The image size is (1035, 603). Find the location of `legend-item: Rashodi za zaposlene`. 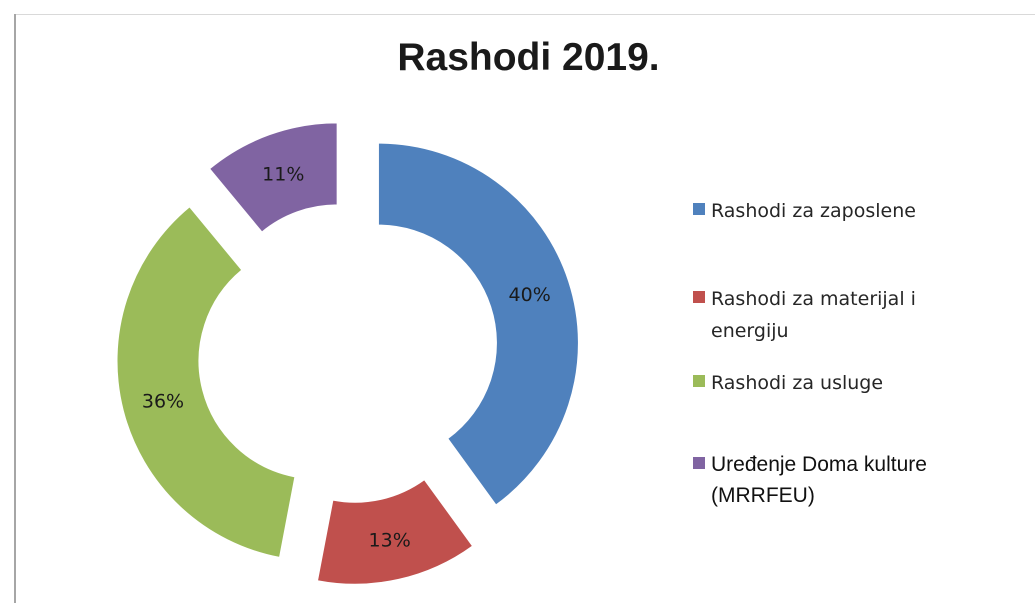

legend-item: Rashodi za zaposlene is located at coordinates (858, 211).